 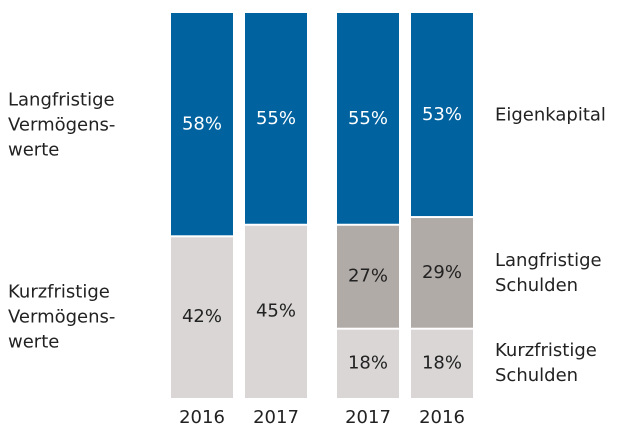 I want to click on value-label: 45%, so click(x=276, y=310).